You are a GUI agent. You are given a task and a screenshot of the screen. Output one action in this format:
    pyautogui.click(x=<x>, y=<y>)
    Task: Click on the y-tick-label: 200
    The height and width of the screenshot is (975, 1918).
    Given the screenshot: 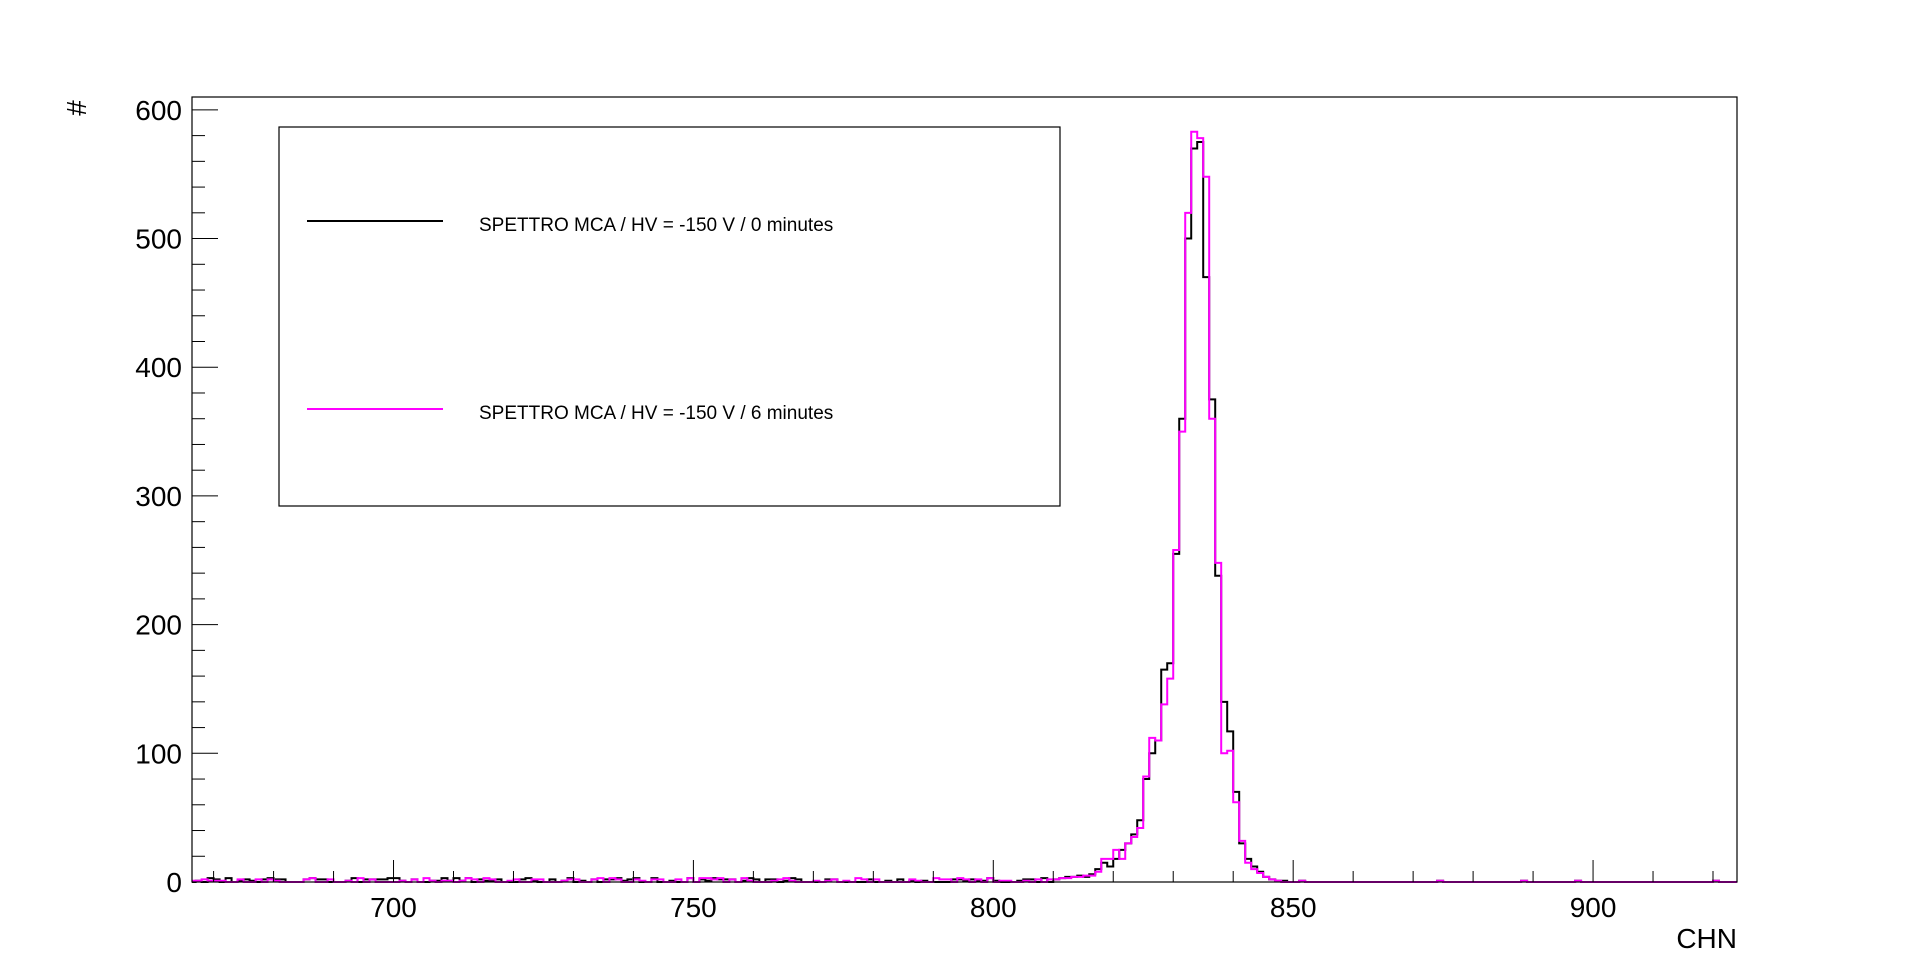 What is the action you would take?
    pyautogui.click(x=158, y=625)
    